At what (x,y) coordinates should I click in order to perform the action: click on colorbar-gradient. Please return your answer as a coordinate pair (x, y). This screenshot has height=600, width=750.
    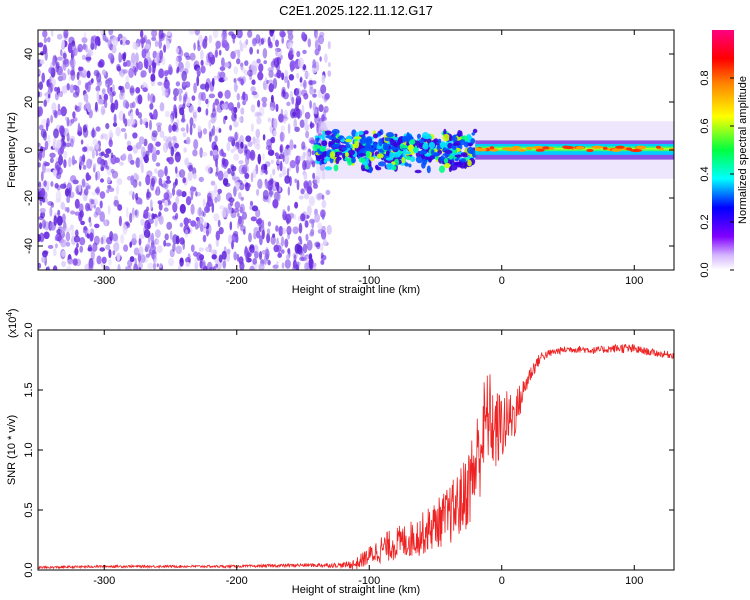
    Looking at the image, I should click on (723, 150).